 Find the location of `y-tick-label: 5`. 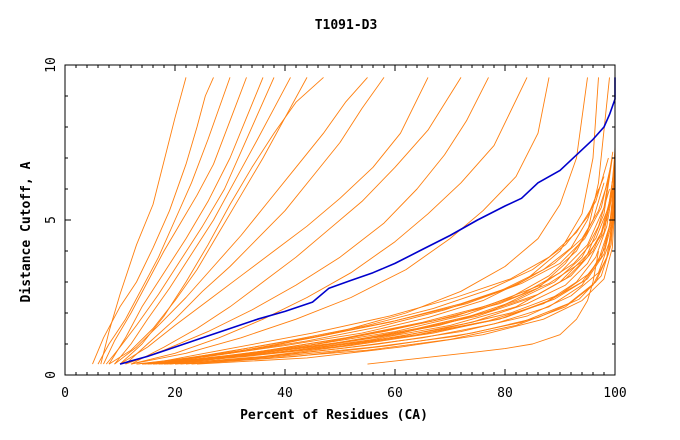

y-tick-label: 5 is located at coordinates (51, 220).